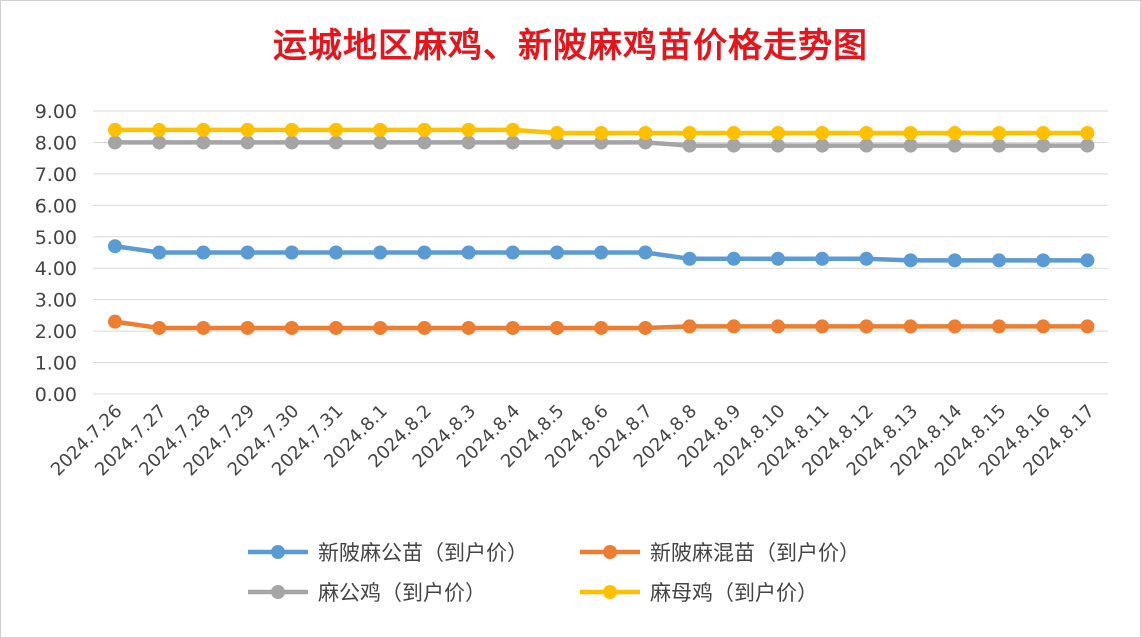 The width and height of the screenshot is (1141, 638). What do you see at coordinates (56, 143) in the screenshot?
I see `y-tick-label: 8.00` at bounding box center [56, 143].